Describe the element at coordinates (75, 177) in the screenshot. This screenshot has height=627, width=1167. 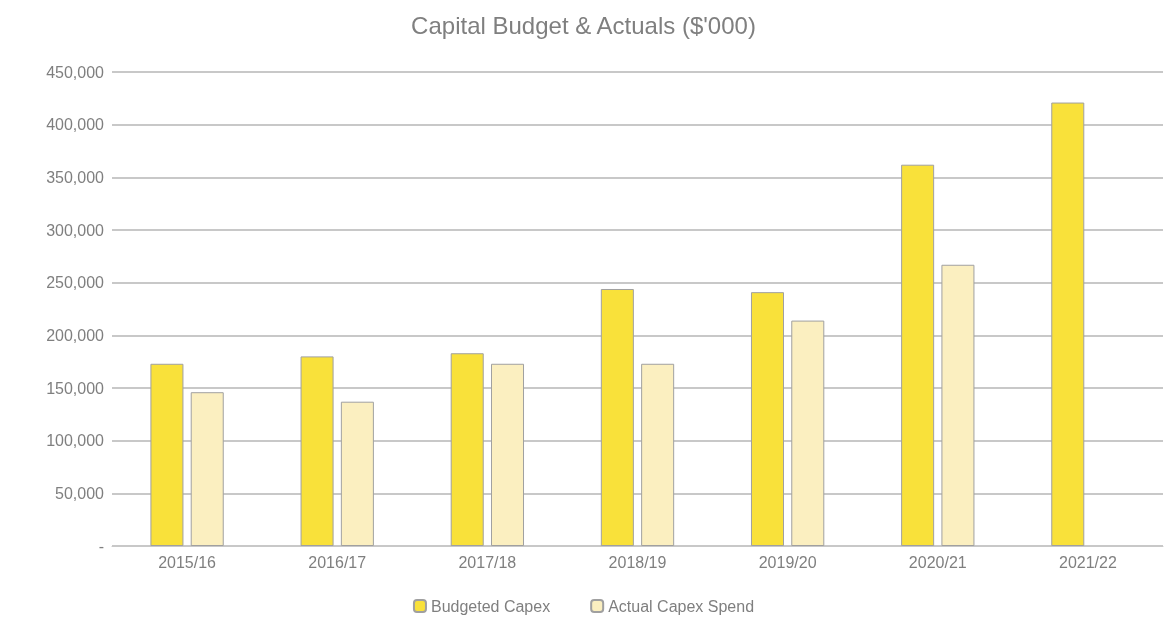
I see `y-tick-label: 350,000` at that location.